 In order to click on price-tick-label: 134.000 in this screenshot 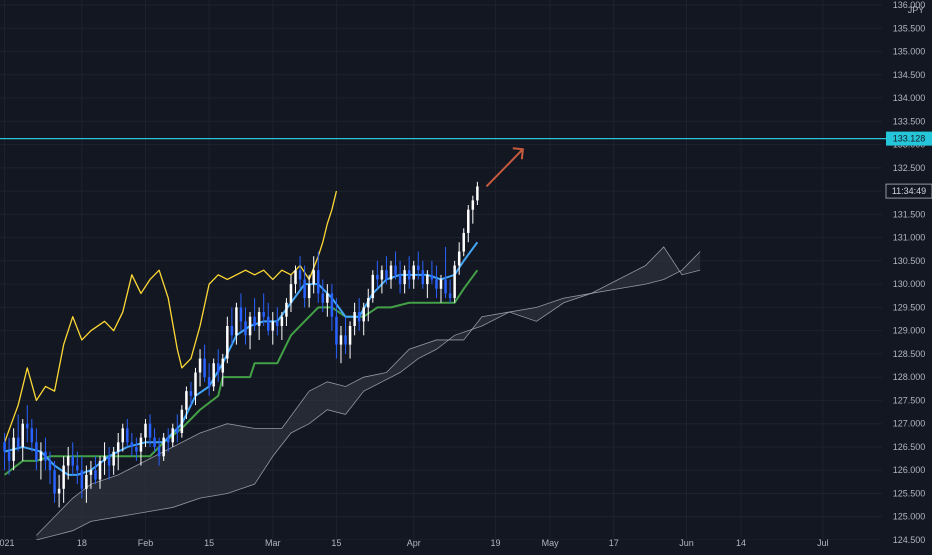, I will do `click(909, 98)`.